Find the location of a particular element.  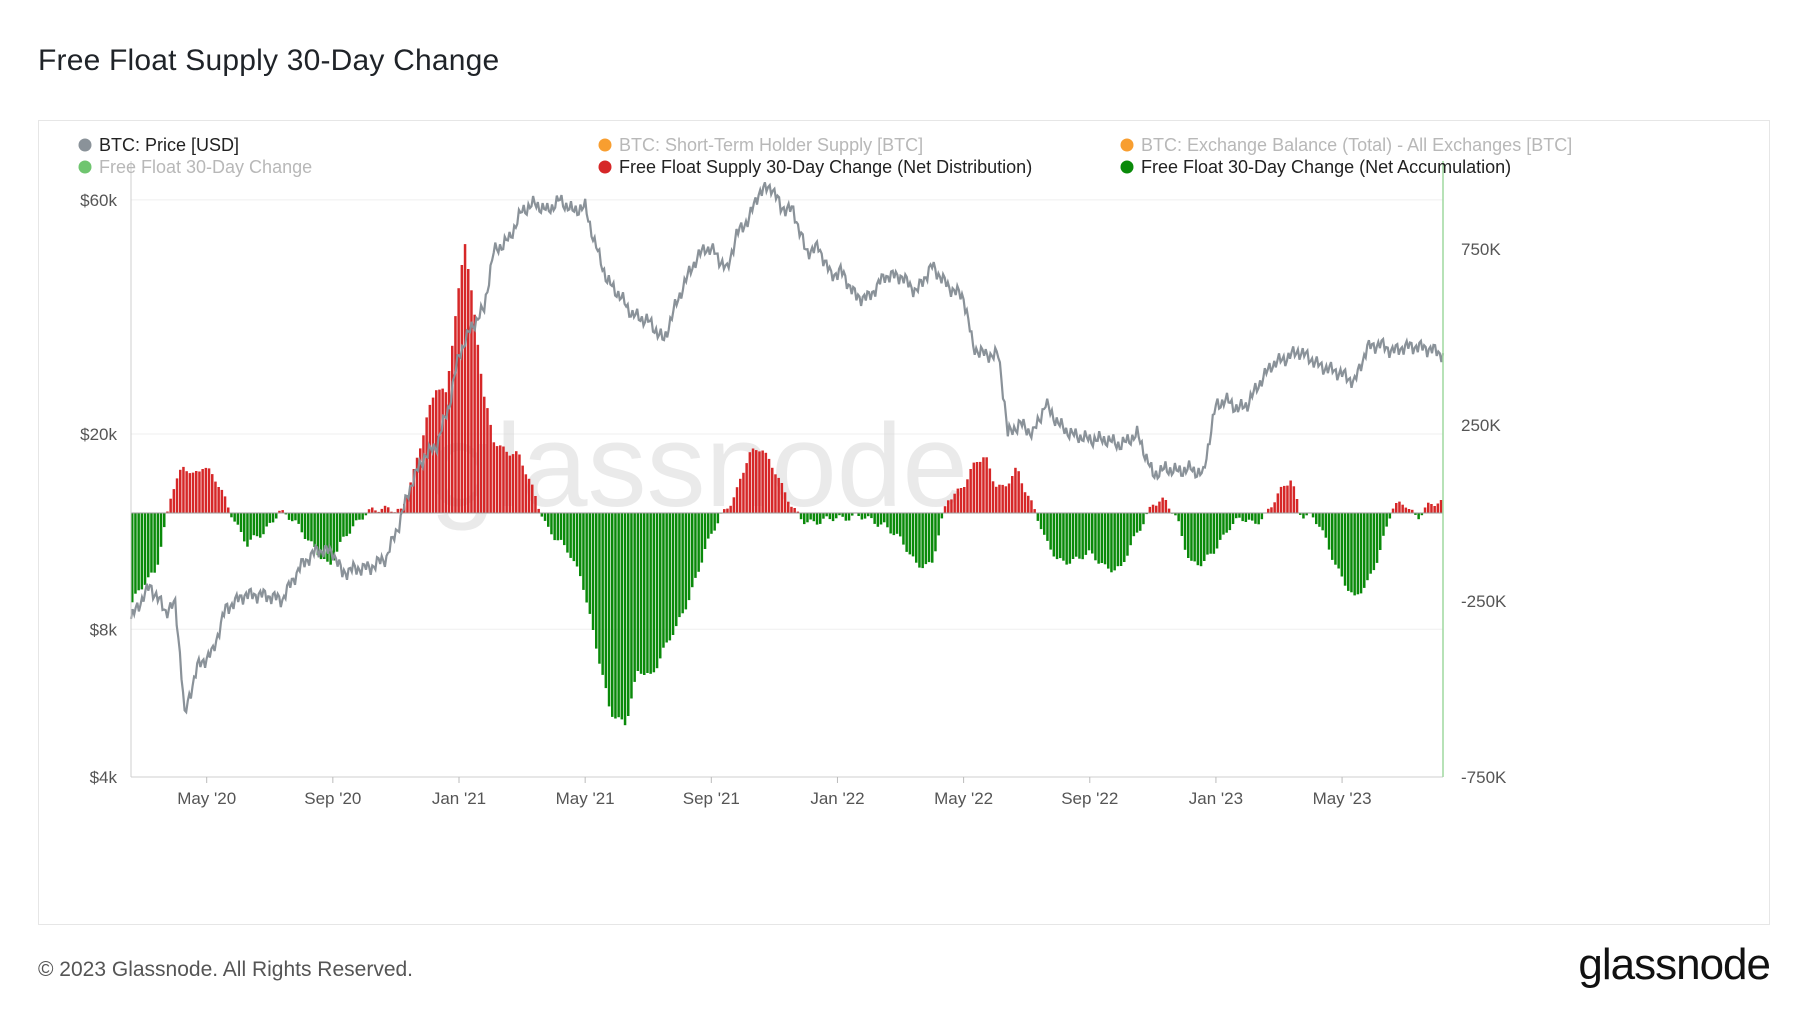

legend-item: BTC: Short-Term Holder Supply [BTC] is located at coordinates (761, 145).